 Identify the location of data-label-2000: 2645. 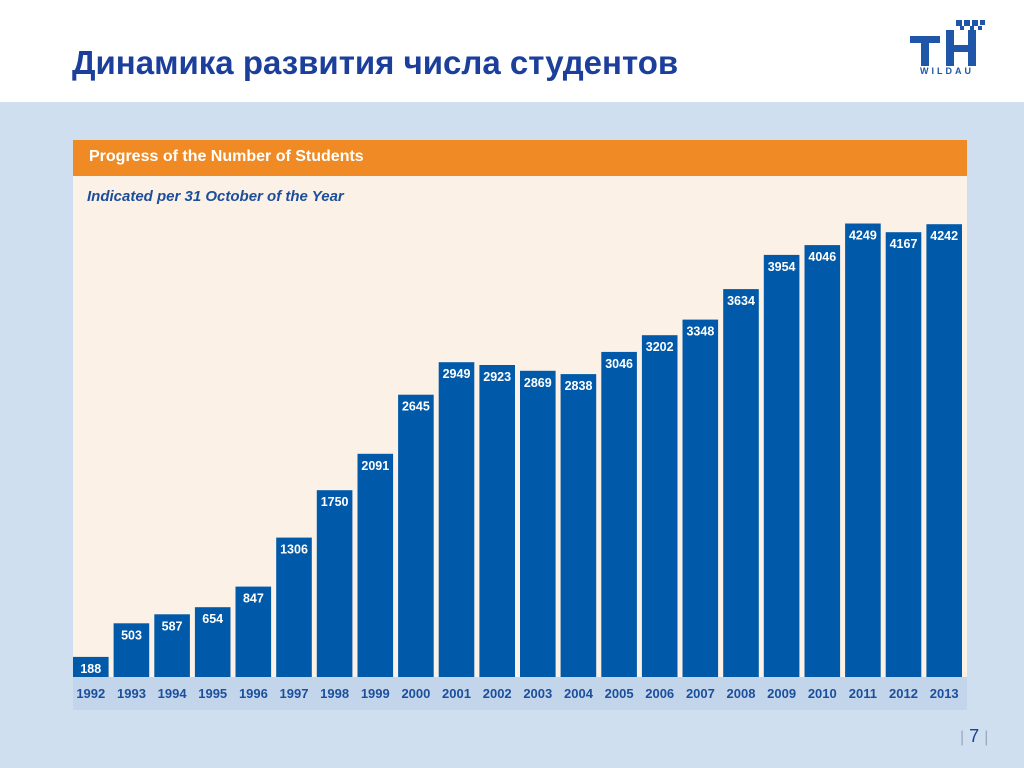
(416, 407).